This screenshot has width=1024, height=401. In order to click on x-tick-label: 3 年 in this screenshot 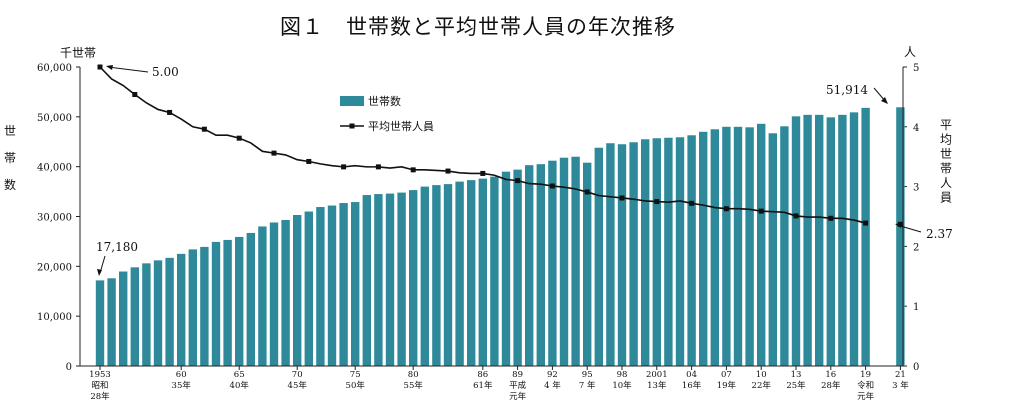, I will do `click(900, 385)`.